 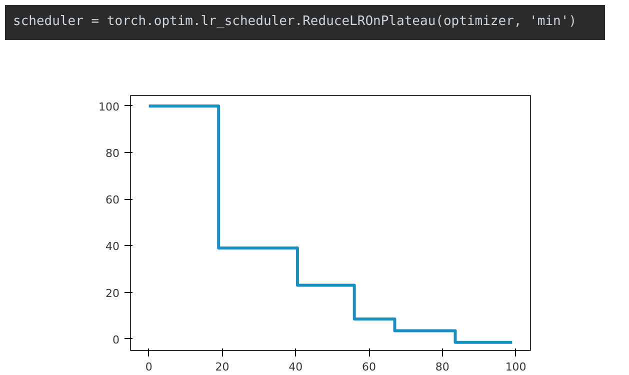 What do you see at coordinates (222, 367) in the screenshot?
I see `x-tick-label: 20` at bounding box center [222, 367].